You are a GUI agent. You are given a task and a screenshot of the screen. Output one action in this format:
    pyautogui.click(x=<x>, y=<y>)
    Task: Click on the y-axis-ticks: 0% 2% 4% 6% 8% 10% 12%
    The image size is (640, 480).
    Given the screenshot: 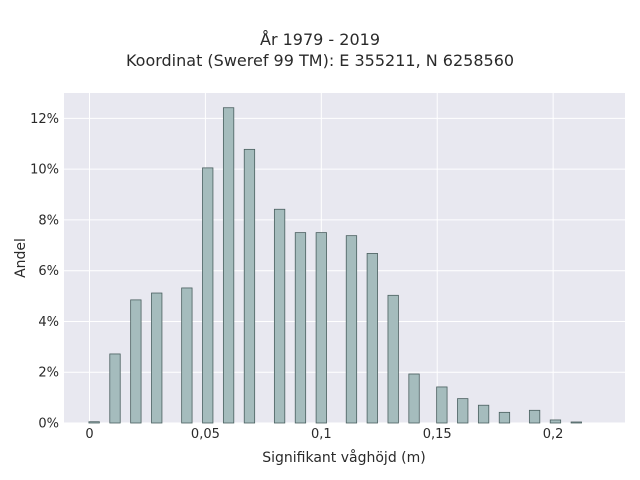 What is the action you would take?
    pyautogui.click(x=44, y=272)
    